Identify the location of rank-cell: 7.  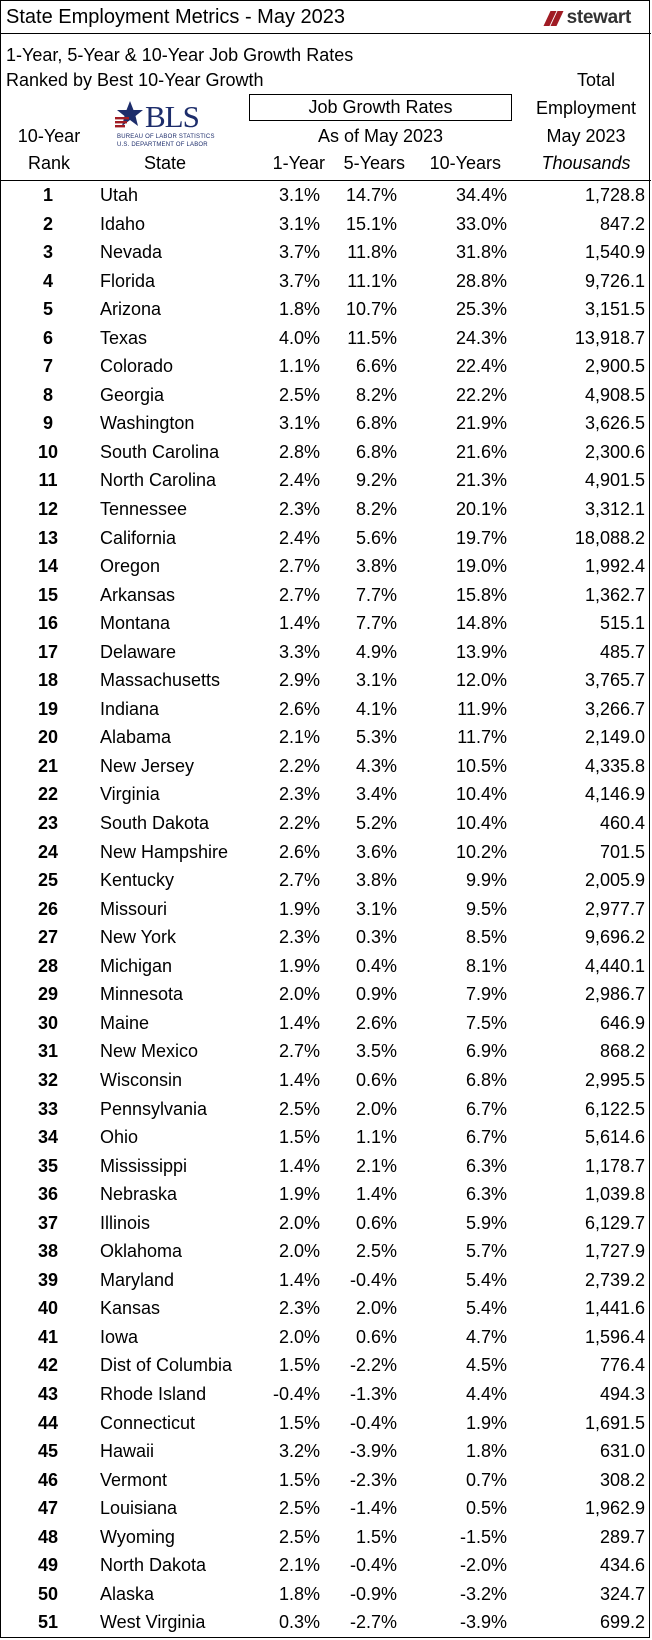
(47, 366).